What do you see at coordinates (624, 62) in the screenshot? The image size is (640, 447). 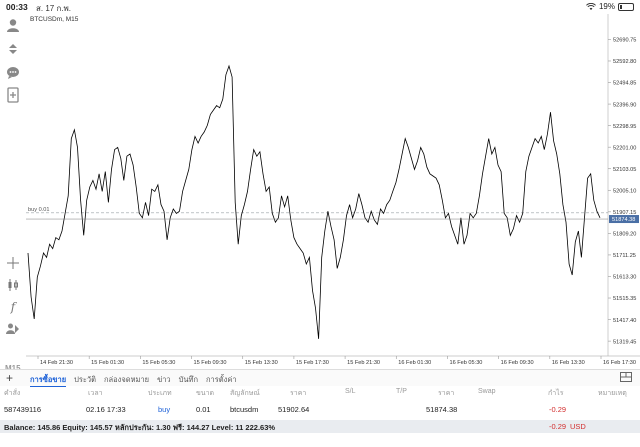 I see `price-tick-label: 52592.80` at bounding box center [624, 62].